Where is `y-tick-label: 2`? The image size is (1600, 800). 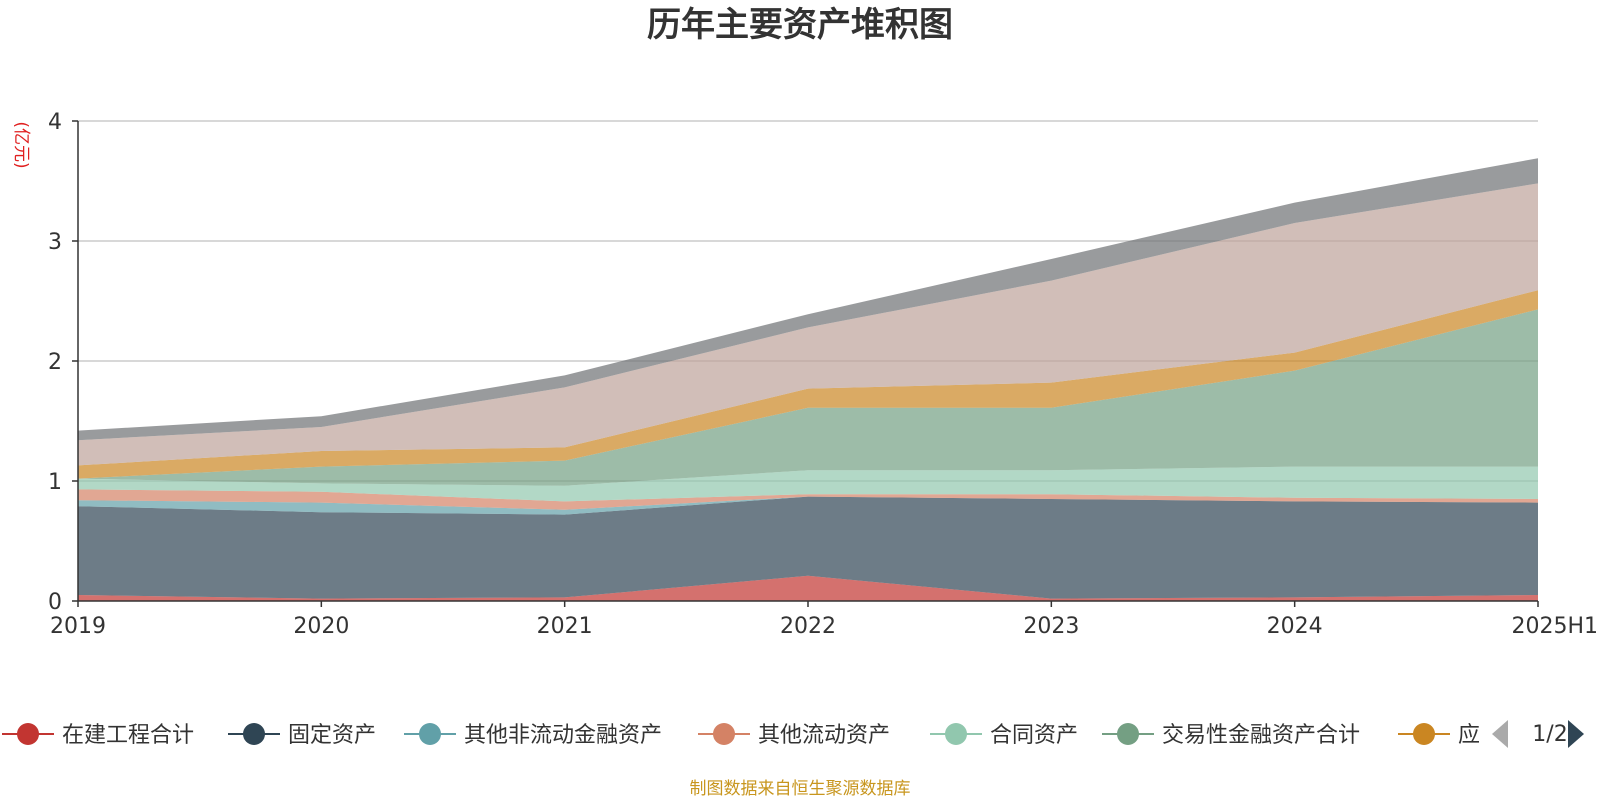
y-tick-label: 2 is located at coordinates (55, 362).